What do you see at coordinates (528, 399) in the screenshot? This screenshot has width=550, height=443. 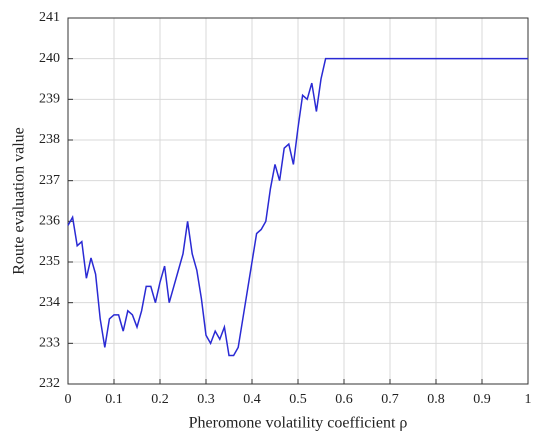 I see `x-tick-label: 1` at bounding box center [528, 399].